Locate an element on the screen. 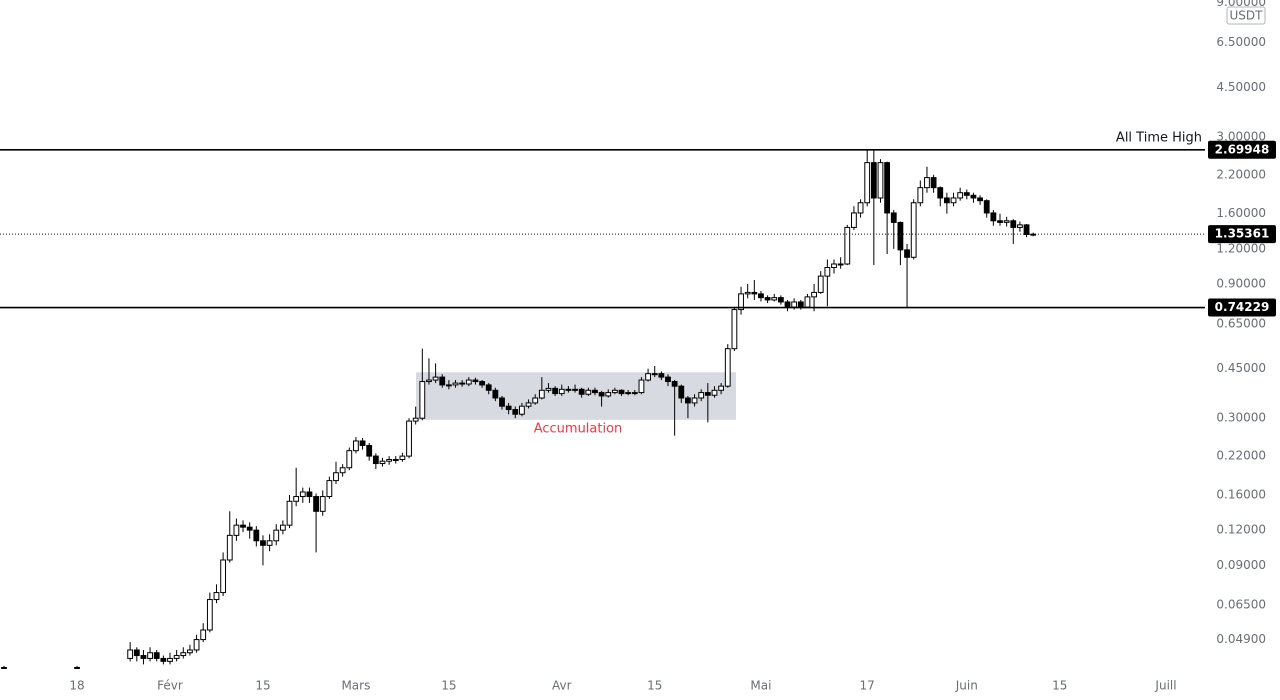 This screenshot has height=700, width=1280. y-tick-label: 0.45000 is located at coordinates (1241, 368).